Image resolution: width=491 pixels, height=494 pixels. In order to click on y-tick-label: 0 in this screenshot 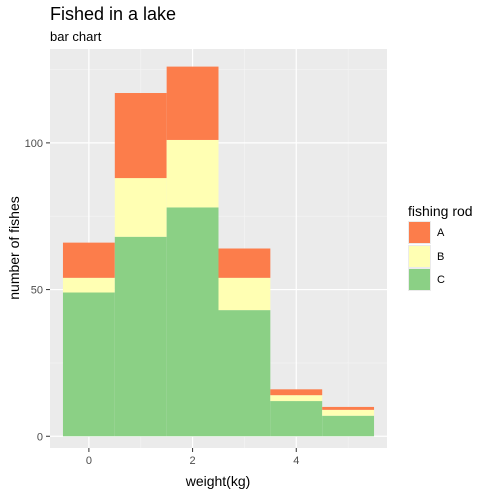, I will do `click(40, 437)`.